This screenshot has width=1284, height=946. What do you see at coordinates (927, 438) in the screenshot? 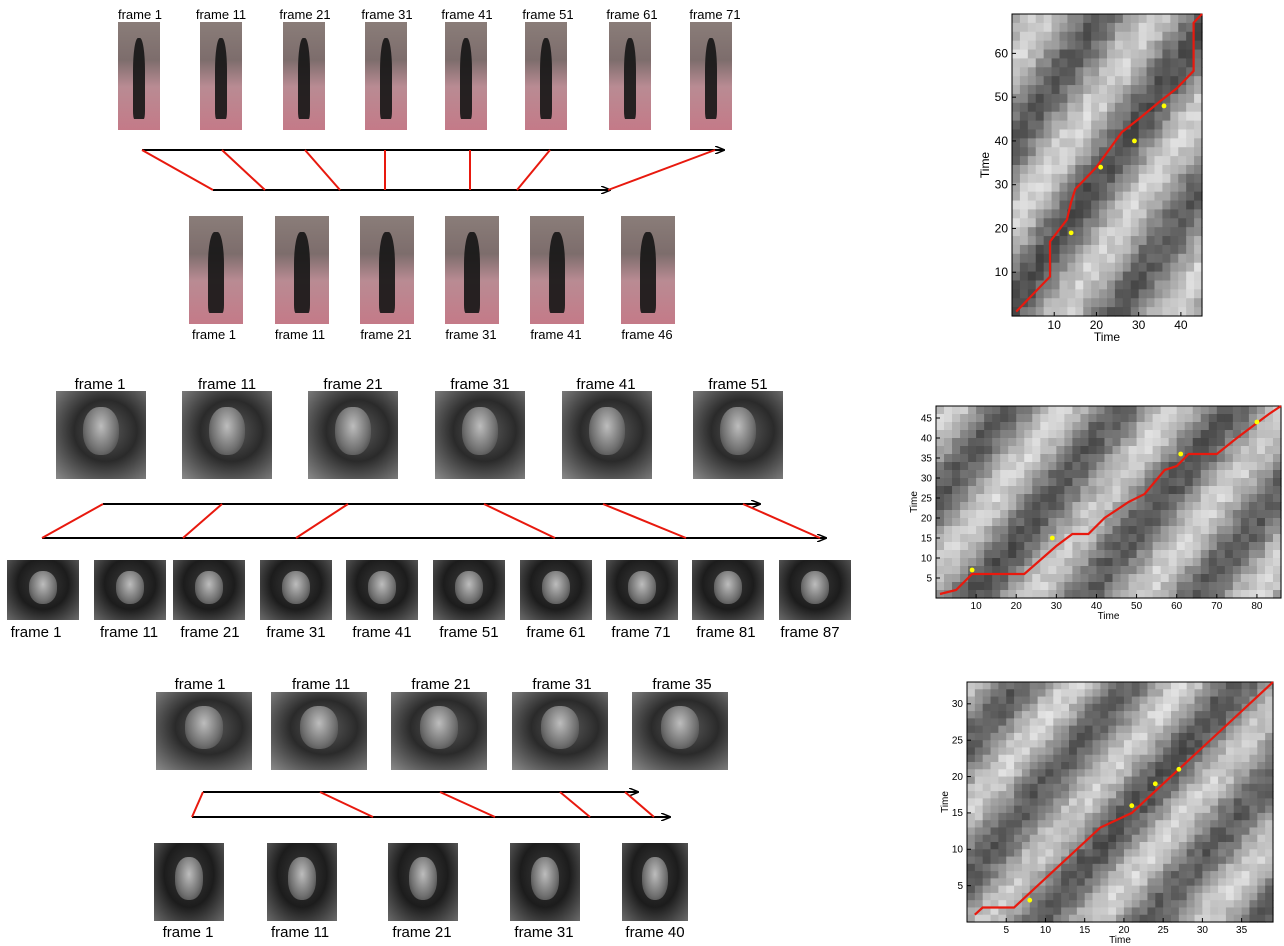
I see `y-tick-label: 40` at bounding box center [927, 438].